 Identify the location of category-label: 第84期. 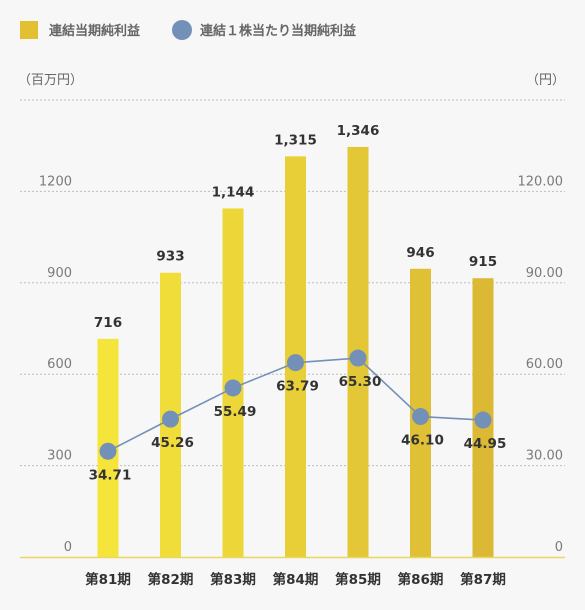
(296, 579).